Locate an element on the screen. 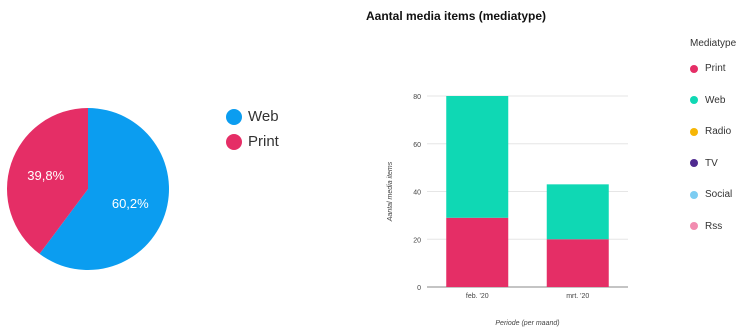  pie-legend-item-print: Print is located at coordinates (252, 141).